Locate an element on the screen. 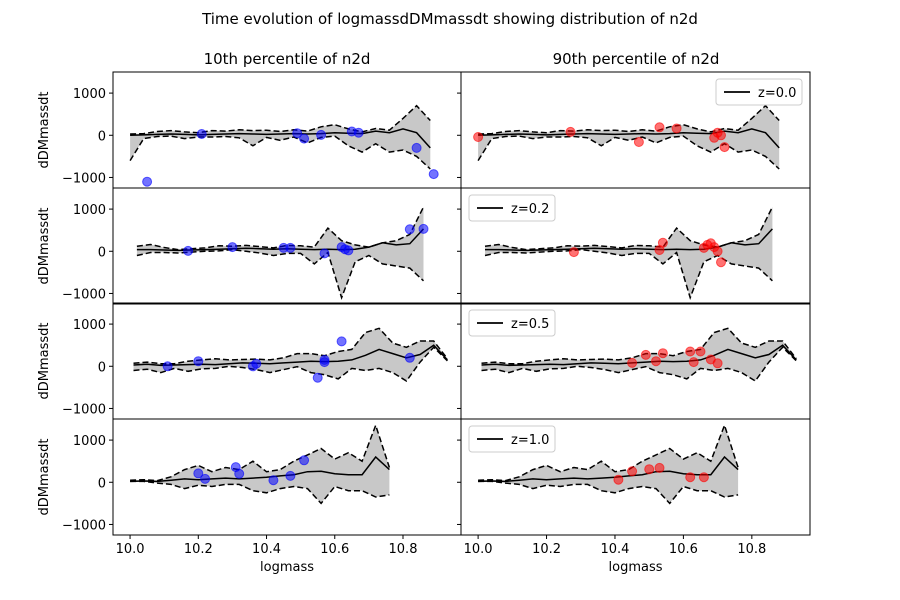  panel-2-1: z=0.5 is located at coordinates (634, 361).